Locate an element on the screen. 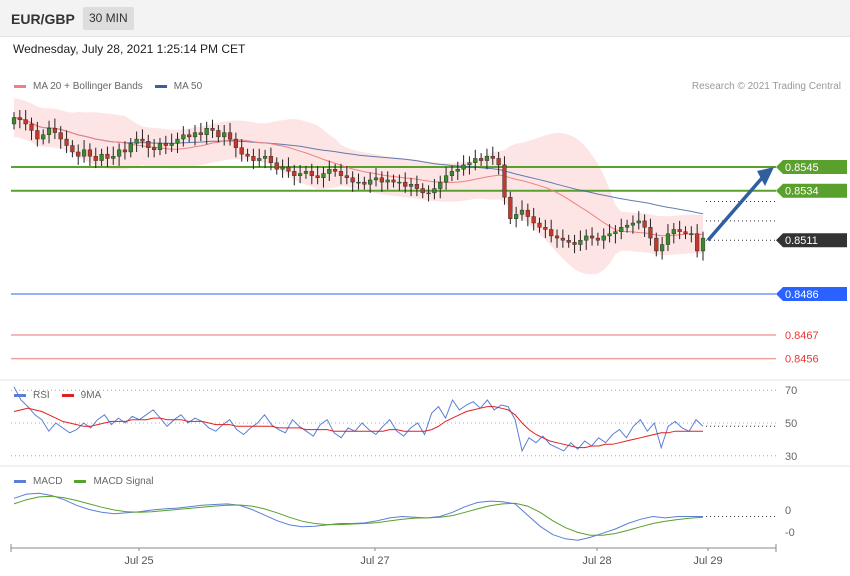 This screenshot has width=850, height=576. price-legend: MA 20 + Bollinger Bands MA 50 is located at coordinates (108, 86).